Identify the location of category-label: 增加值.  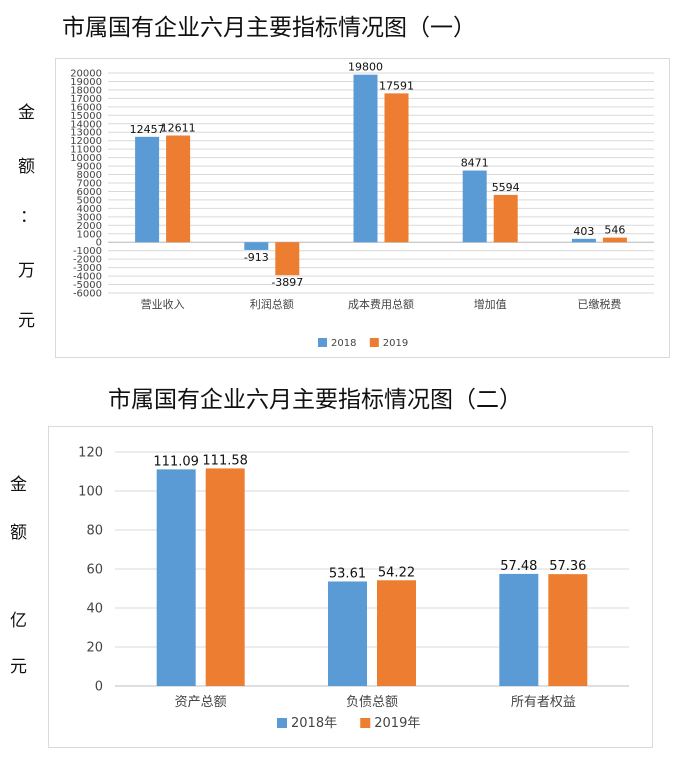
(490, 304).